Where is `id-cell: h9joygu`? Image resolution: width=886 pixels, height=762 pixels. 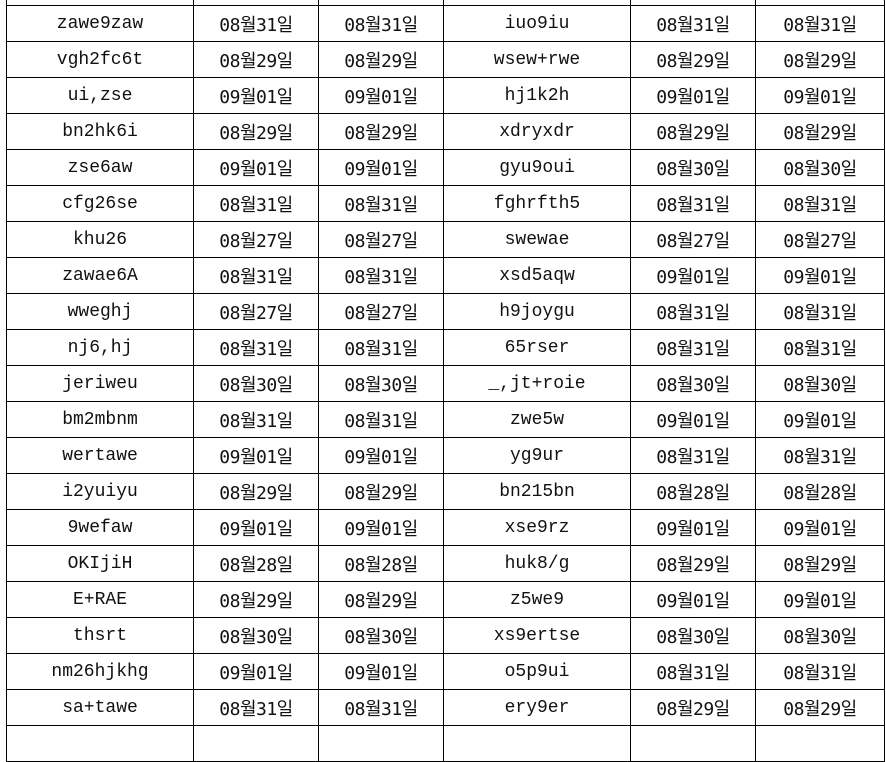
id-cell: h9joygu is located at coordinates (537, 311).